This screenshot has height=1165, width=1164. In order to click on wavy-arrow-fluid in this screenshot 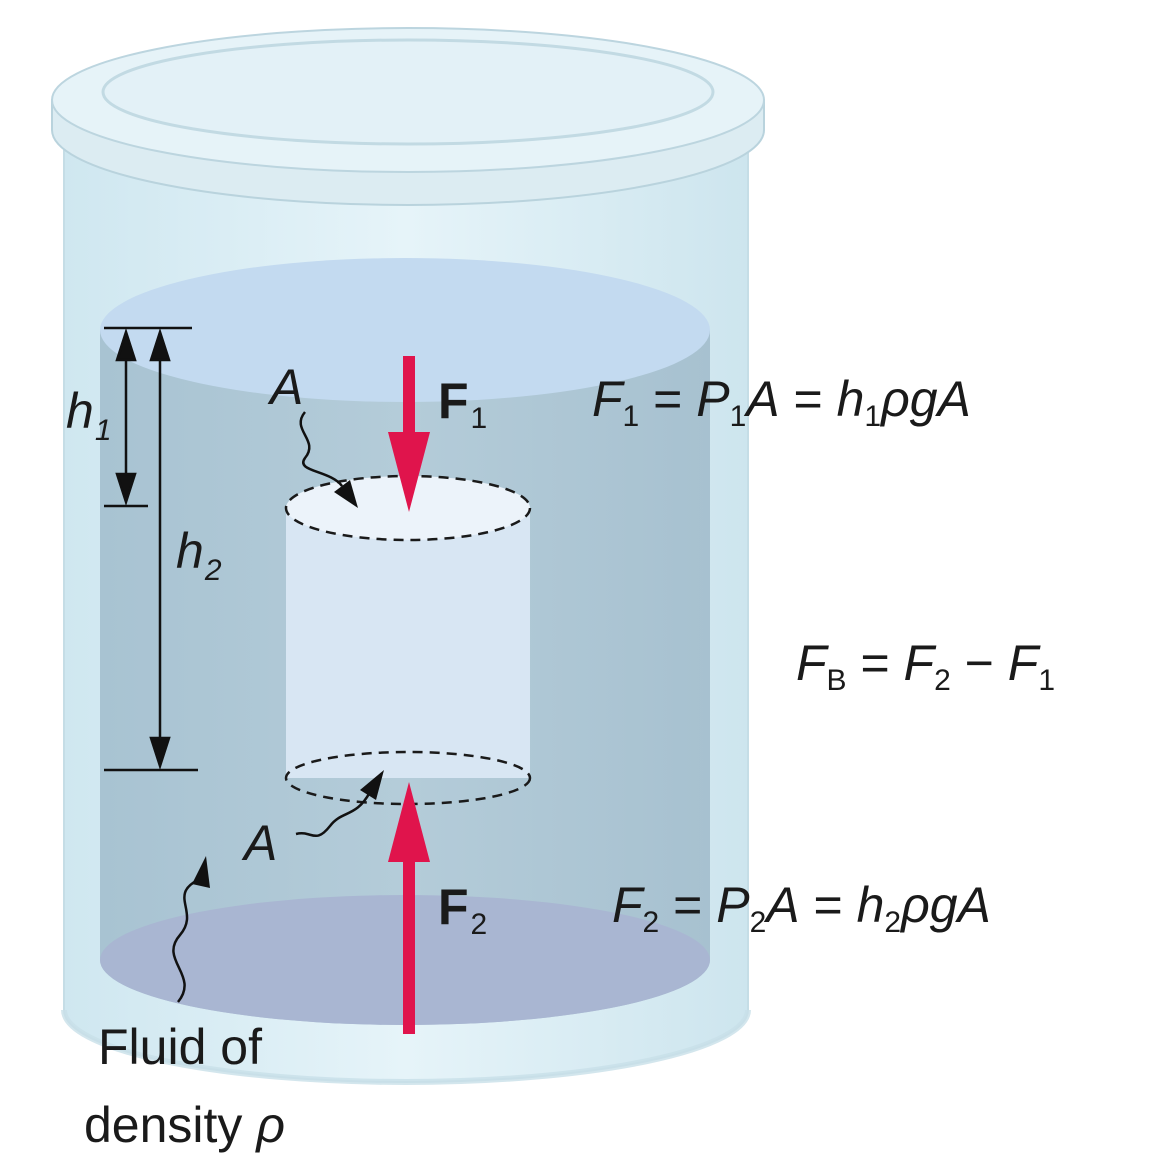, I will do `click(191, 929)`.